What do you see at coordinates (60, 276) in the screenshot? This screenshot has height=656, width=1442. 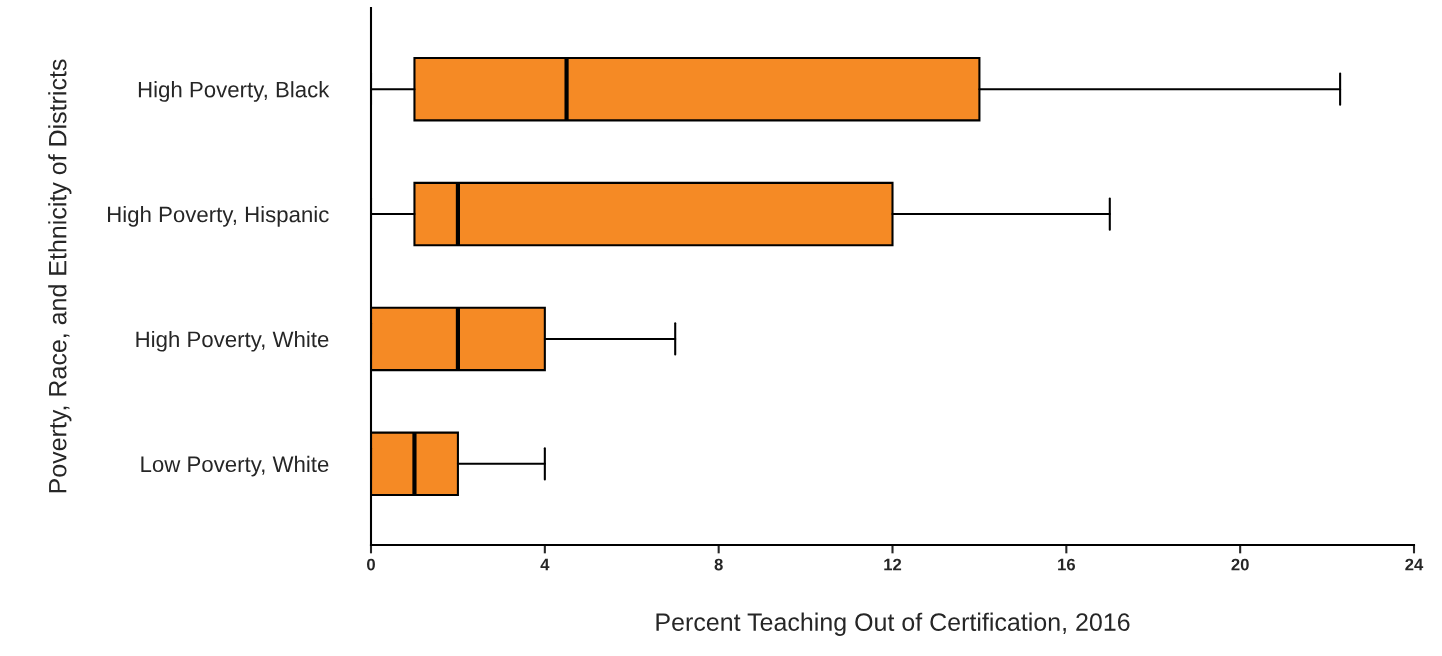 I see `y-axis-title: Poverty, Race, and Ethnicity of Districts` at bounding box center [60, 276].